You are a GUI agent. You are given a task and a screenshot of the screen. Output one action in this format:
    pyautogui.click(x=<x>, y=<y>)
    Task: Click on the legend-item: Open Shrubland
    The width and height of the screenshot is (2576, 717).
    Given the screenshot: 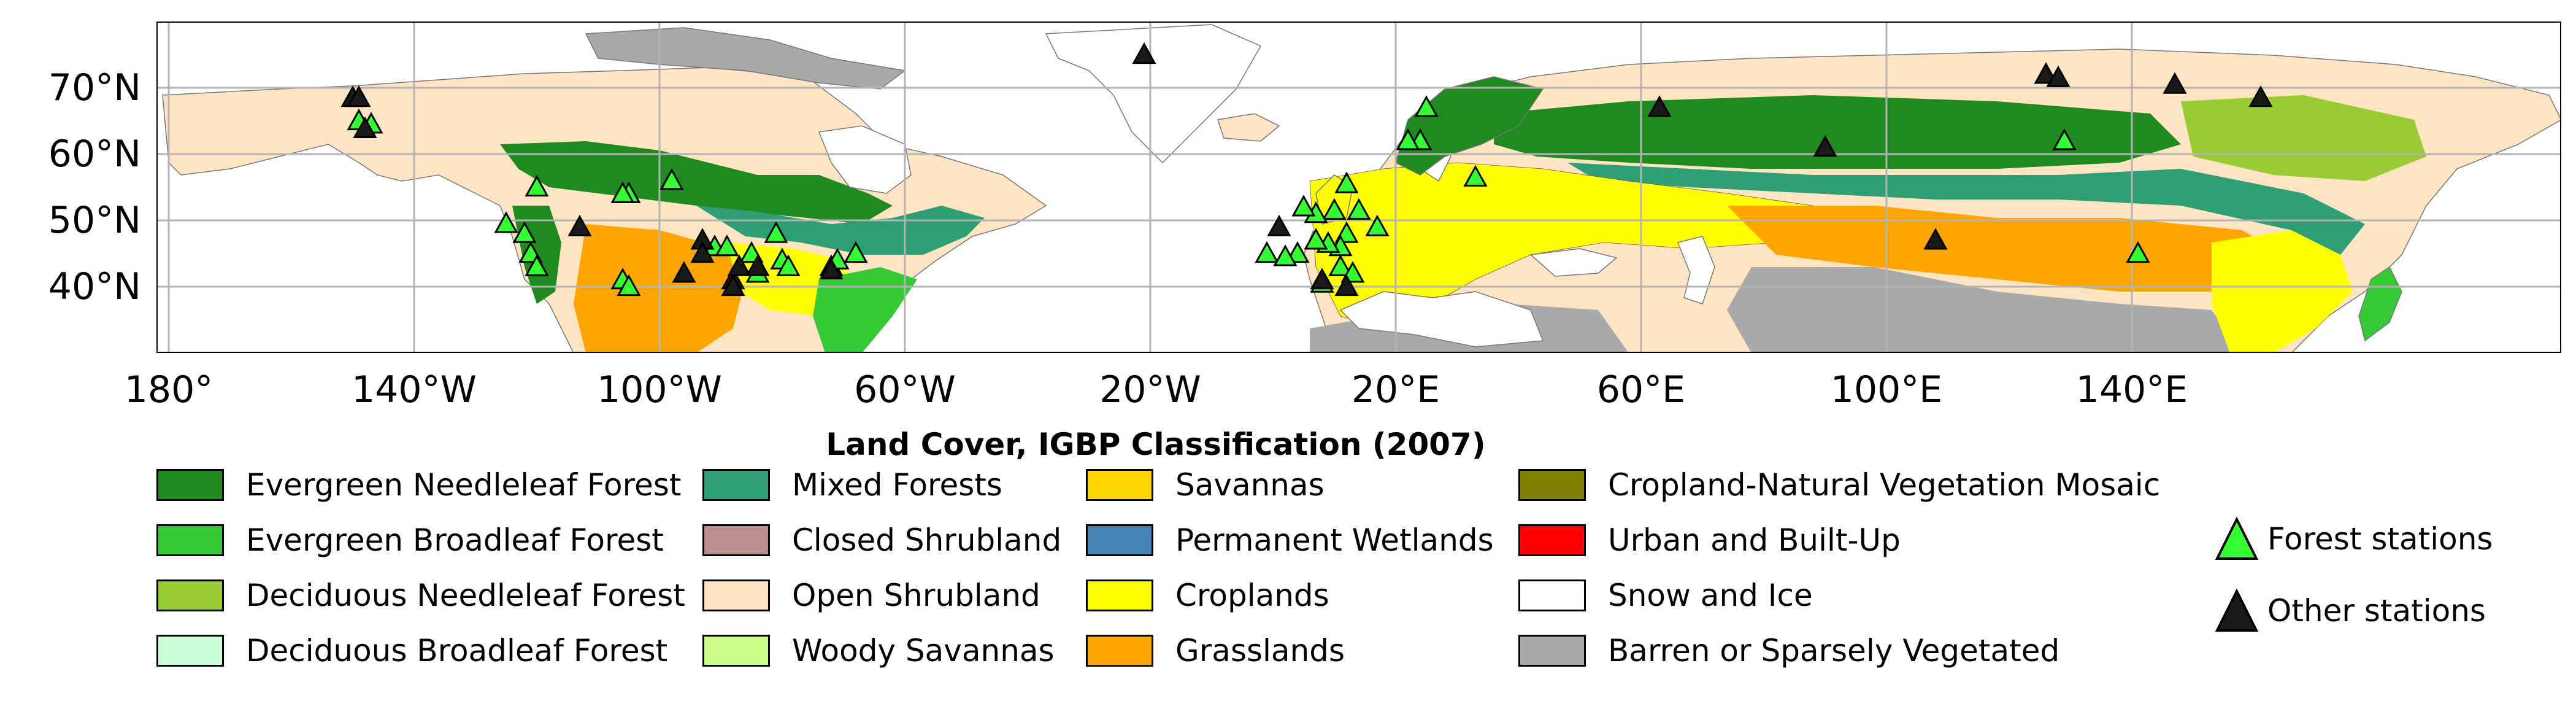 What is the action you would take?
    pyautogui.click(x=871, y=595)
    